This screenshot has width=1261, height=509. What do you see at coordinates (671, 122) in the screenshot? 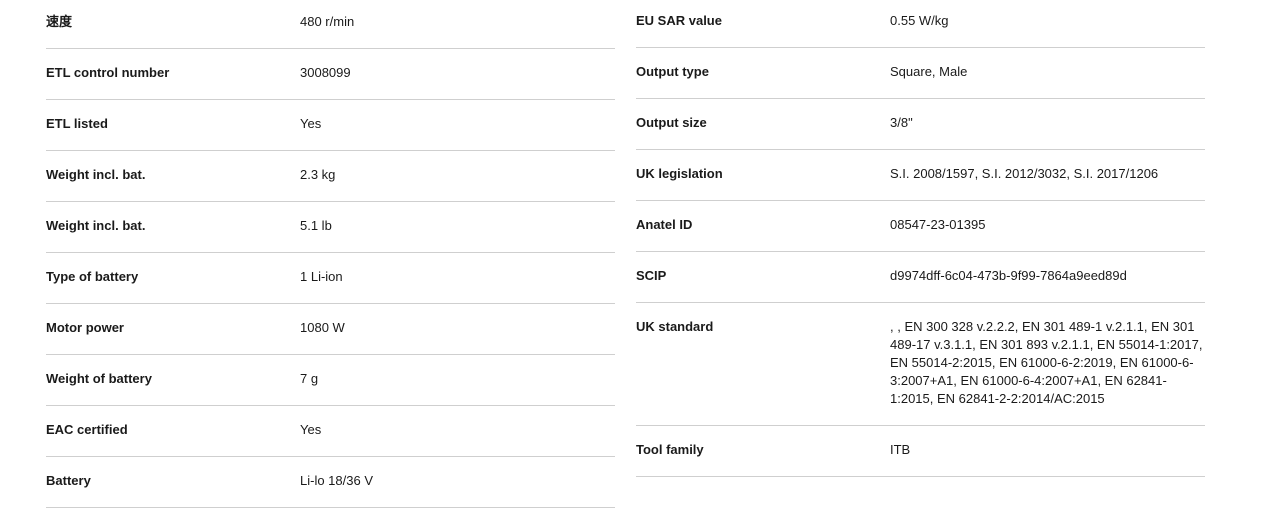
I see `spec-label: Output size` at bounding box center [671, 122].